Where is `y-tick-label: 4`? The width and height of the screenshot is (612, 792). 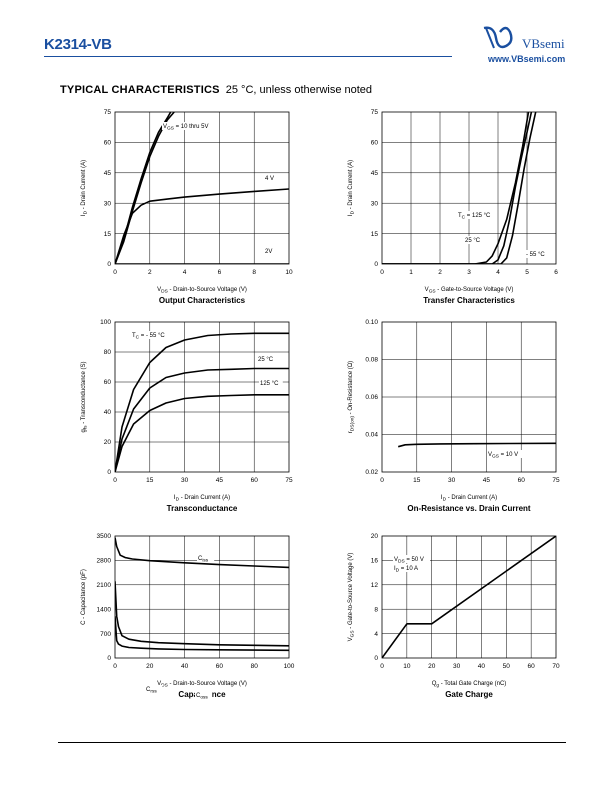 y-tick-label: 4 is located at coordinates (376, 634).